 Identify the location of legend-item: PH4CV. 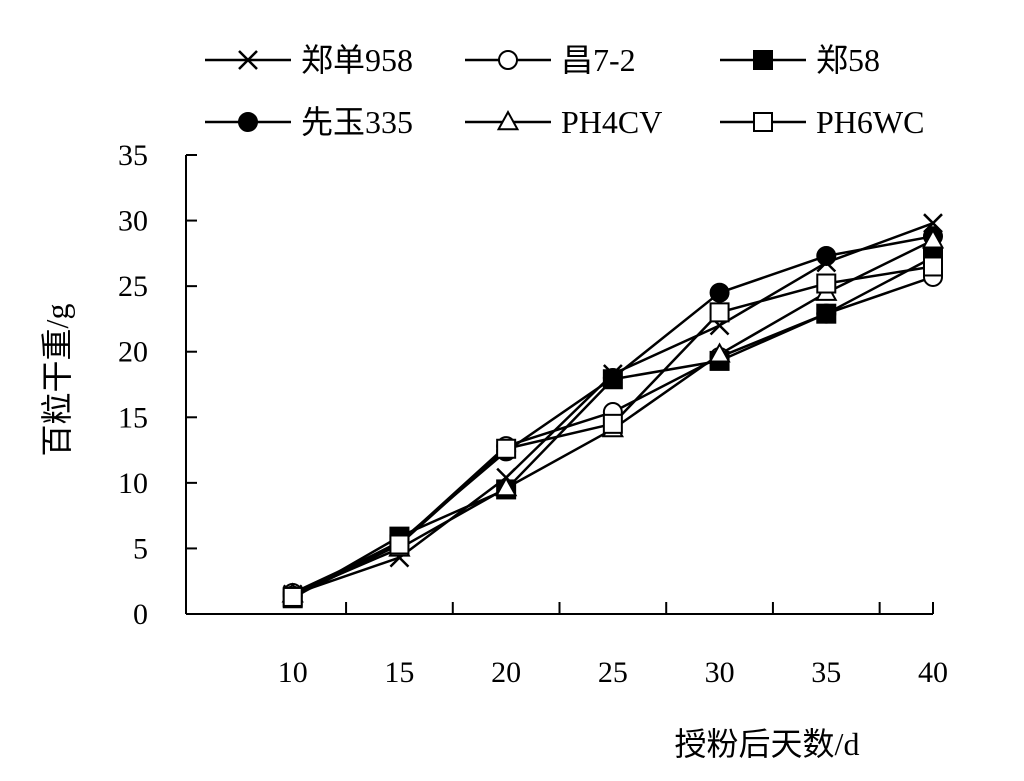
(563, 122).